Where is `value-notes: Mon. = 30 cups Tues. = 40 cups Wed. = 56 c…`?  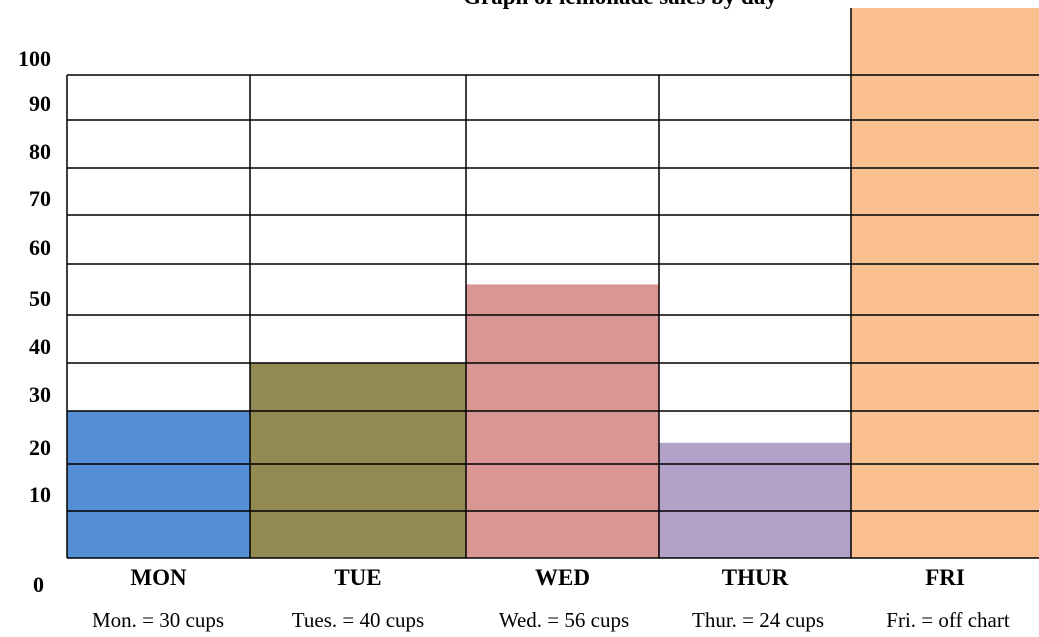 value-notes: Mon. = 30 cups Tues. = 40 cups Wed. = 56 c… is located at coordinates (551, 620).